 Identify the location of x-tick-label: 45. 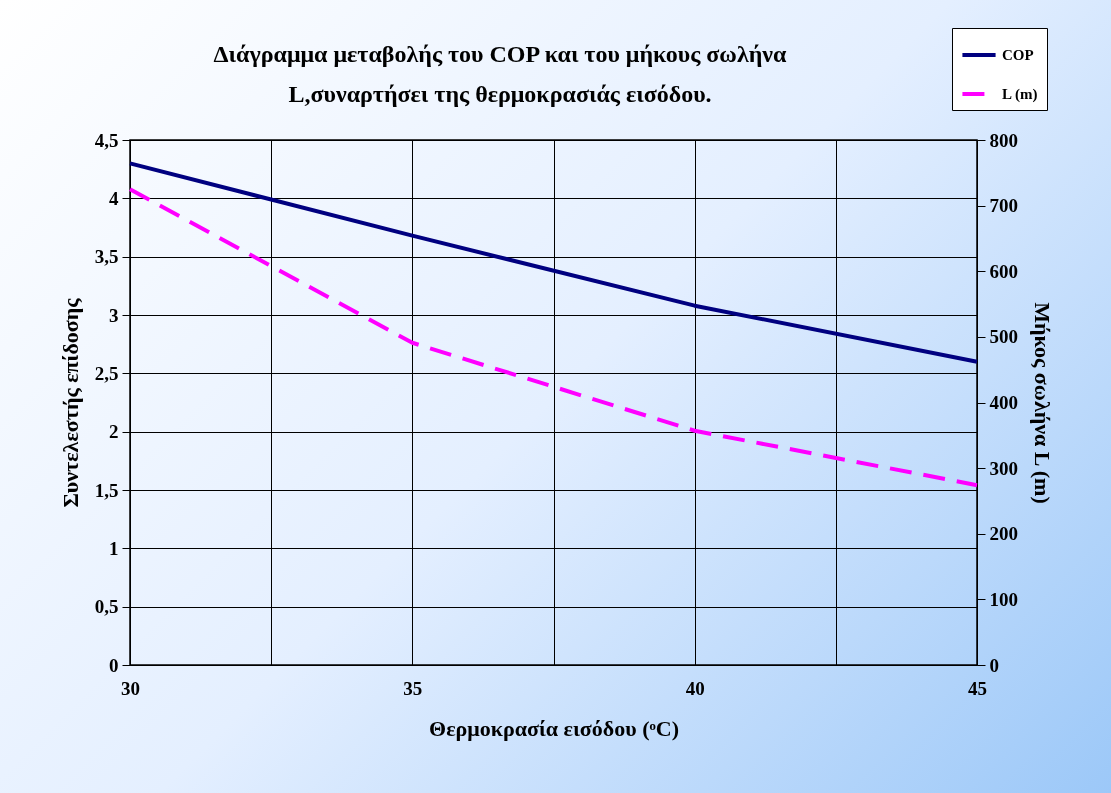
(977, 688).